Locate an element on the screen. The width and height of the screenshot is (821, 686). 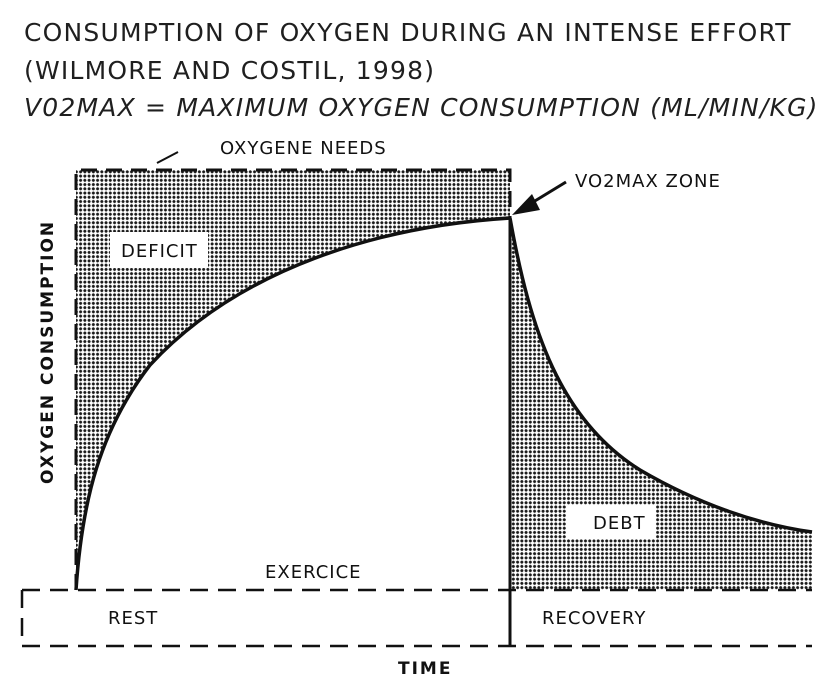
vo2max-arrowhead is located at coordinates (526, 204).